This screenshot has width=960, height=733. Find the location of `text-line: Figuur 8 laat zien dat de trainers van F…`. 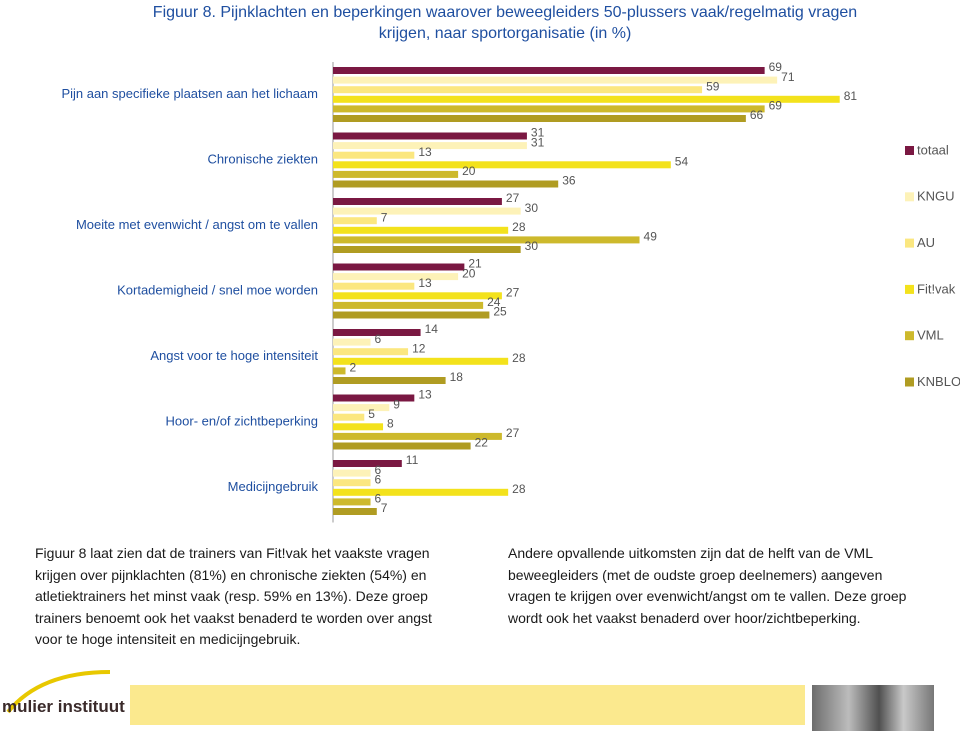

text-line: Figuur 8 laat zien dat de trainers van F… is located at coordinates (232, 553).